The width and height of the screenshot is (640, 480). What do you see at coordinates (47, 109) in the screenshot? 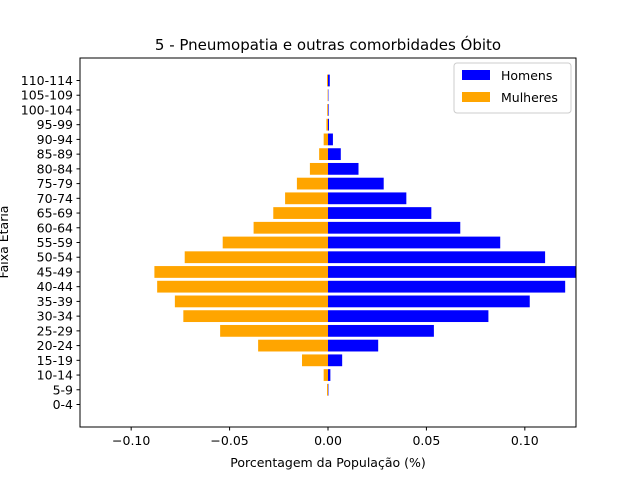
I see `y-tick-label: 100-104` at bounding box center [47, 109].